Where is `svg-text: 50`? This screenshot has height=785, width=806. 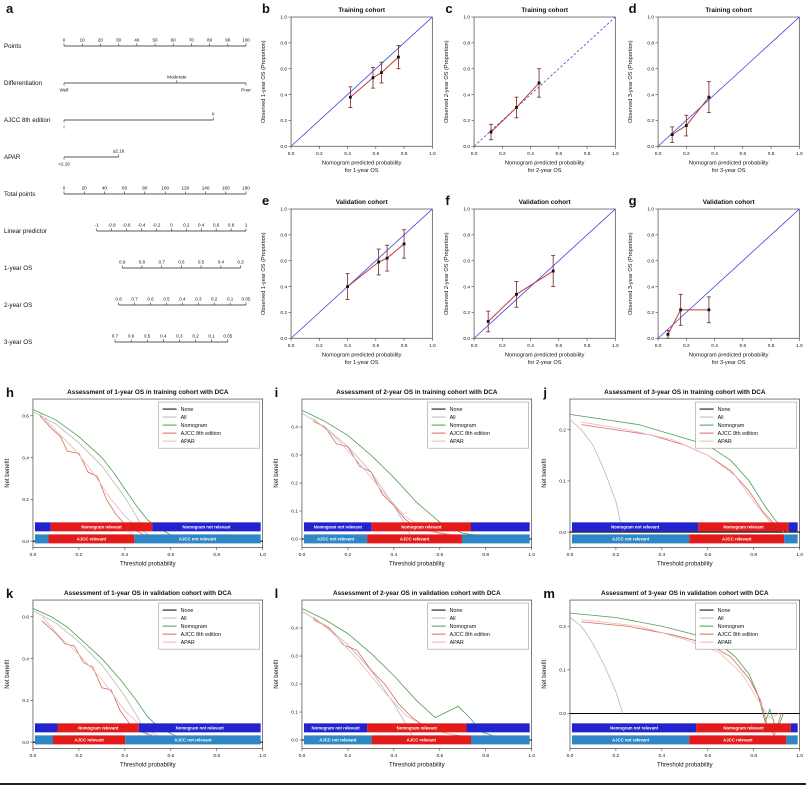
svg-text: 50 is located at coordinates (155, 39).